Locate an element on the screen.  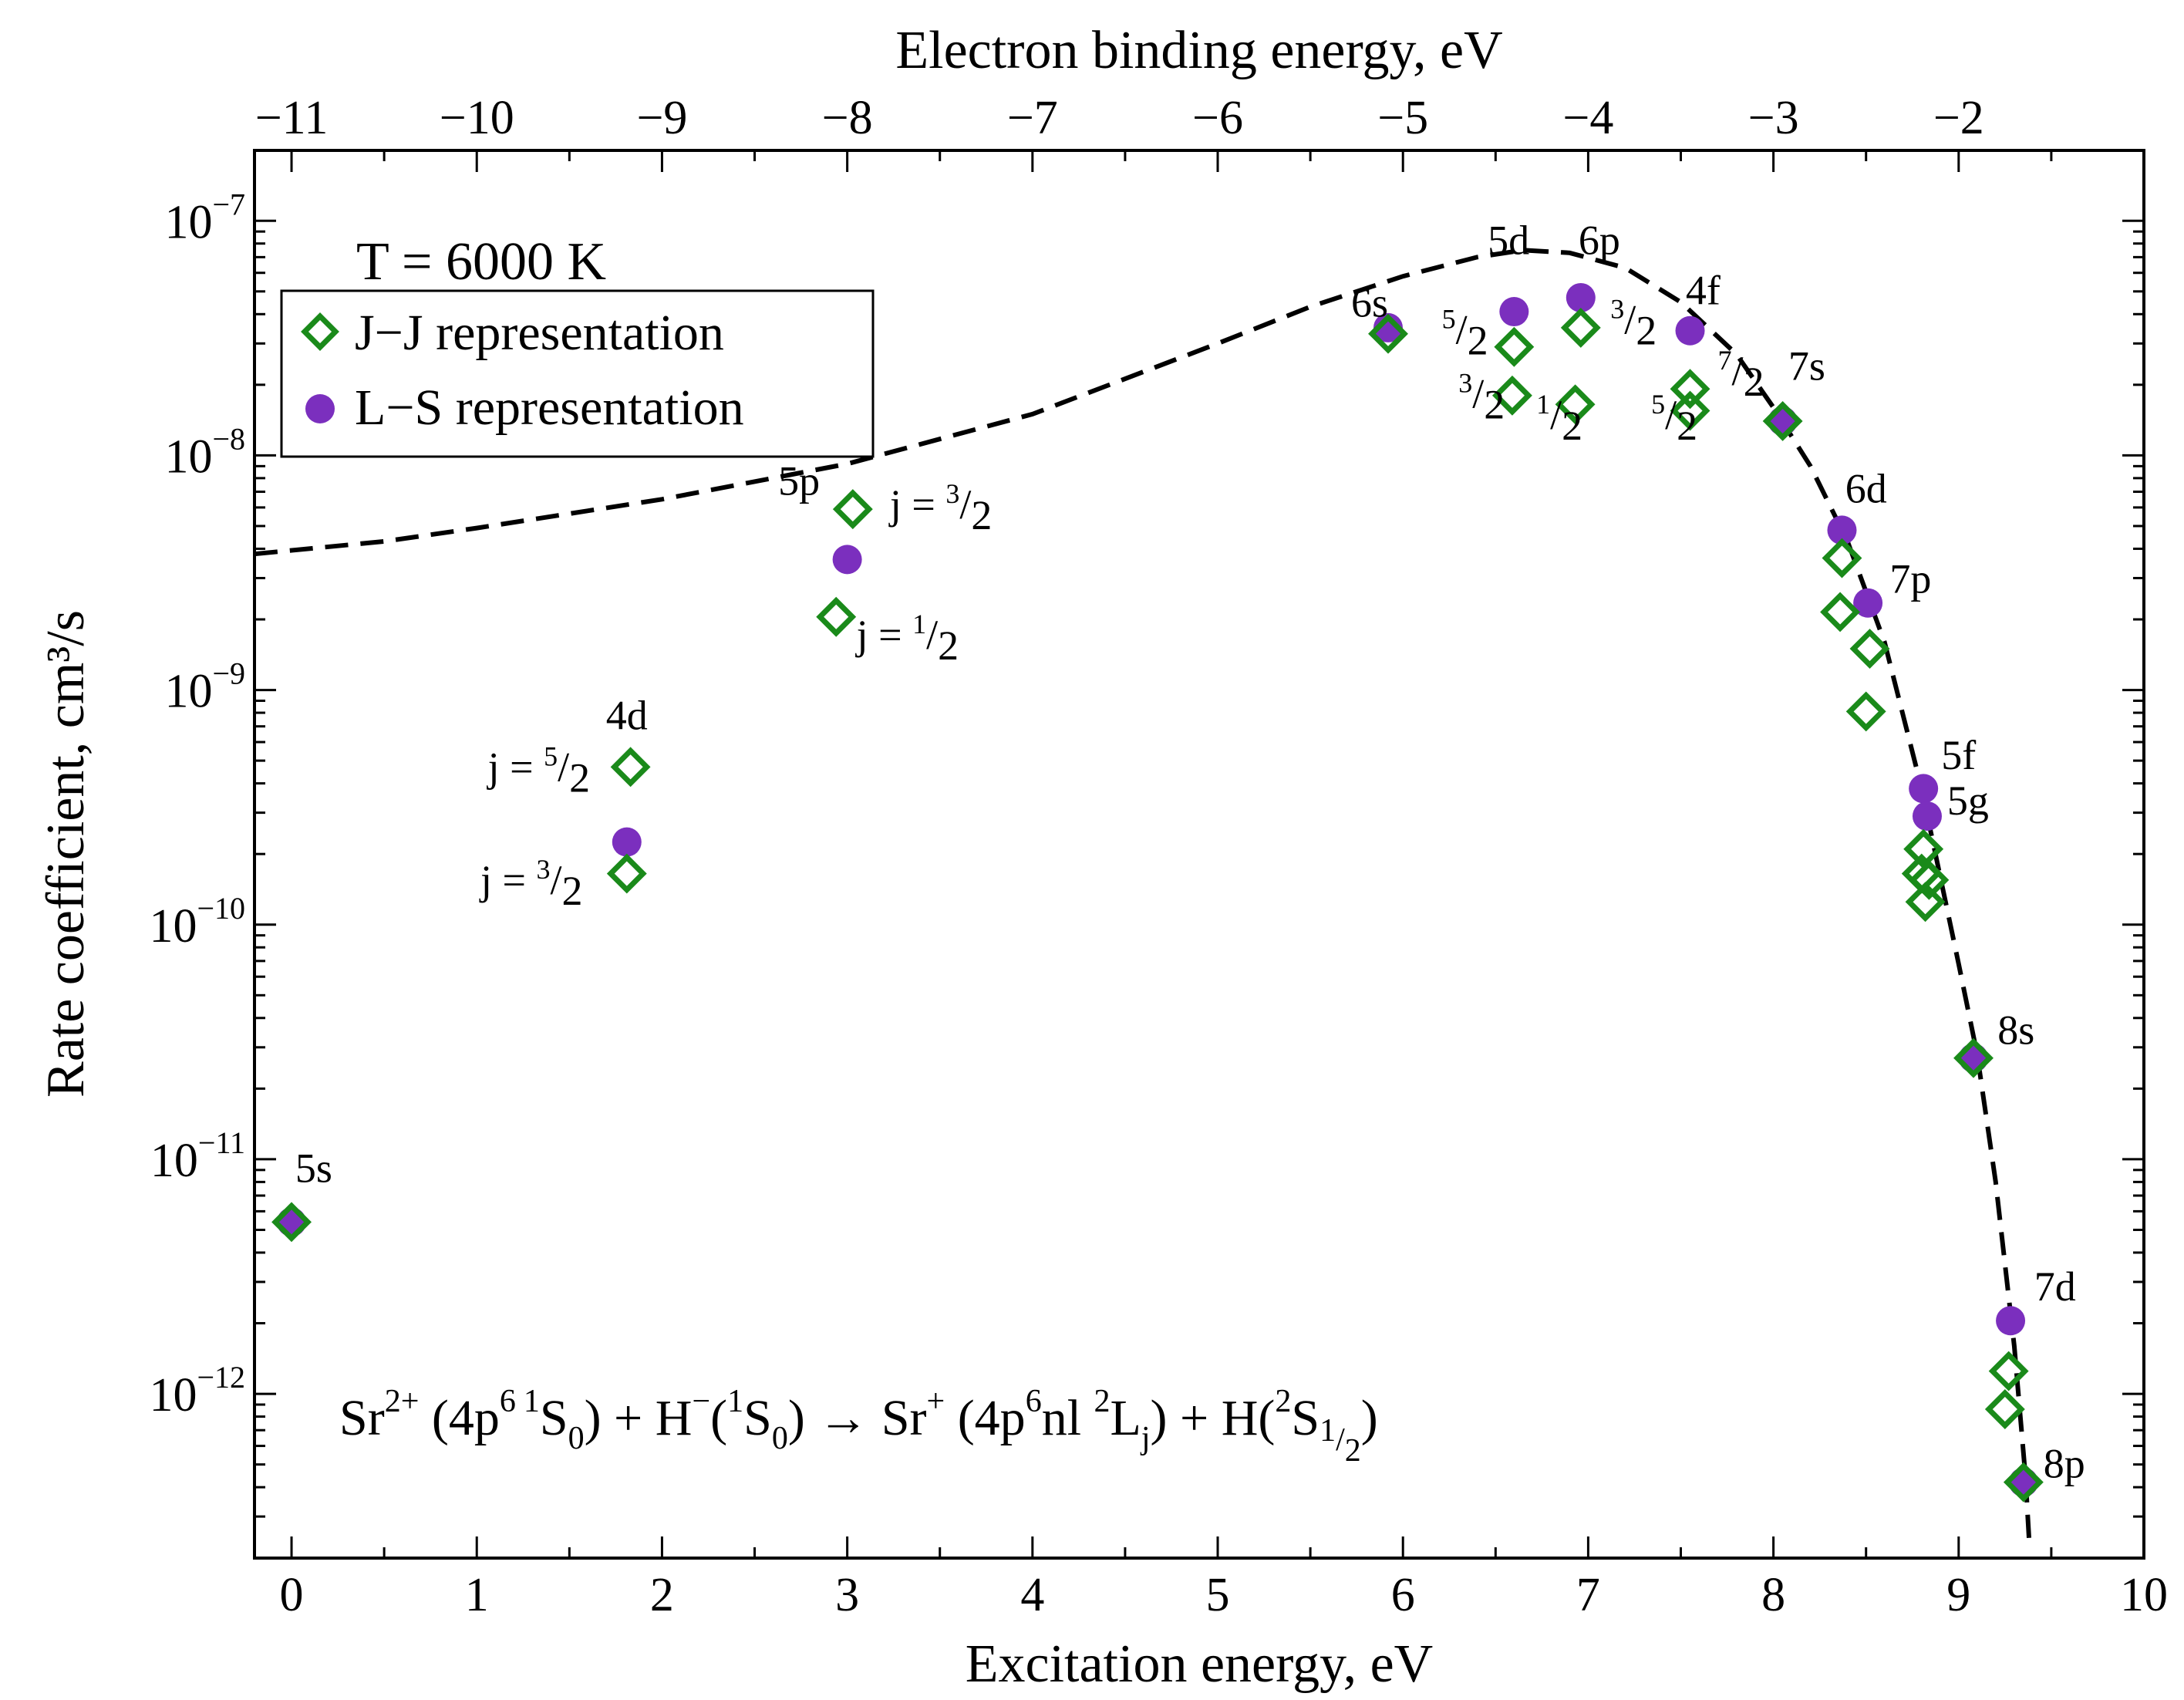
x-tick-label: 6 is located at coordinates (1403, 1595).